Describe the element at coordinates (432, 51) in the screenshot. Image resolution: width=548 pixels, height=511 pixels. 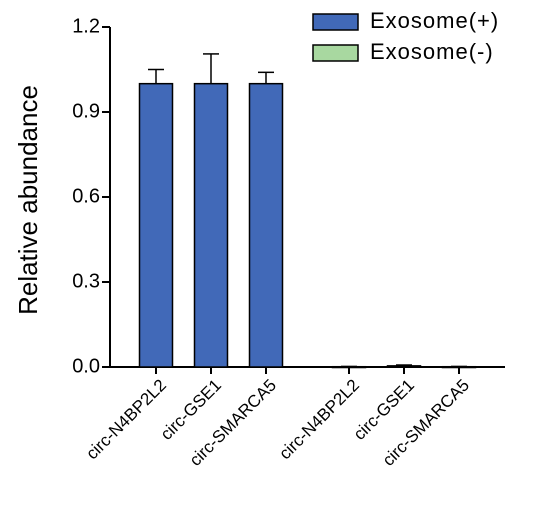
I see `legend-label: Exosome(-)` at that location.